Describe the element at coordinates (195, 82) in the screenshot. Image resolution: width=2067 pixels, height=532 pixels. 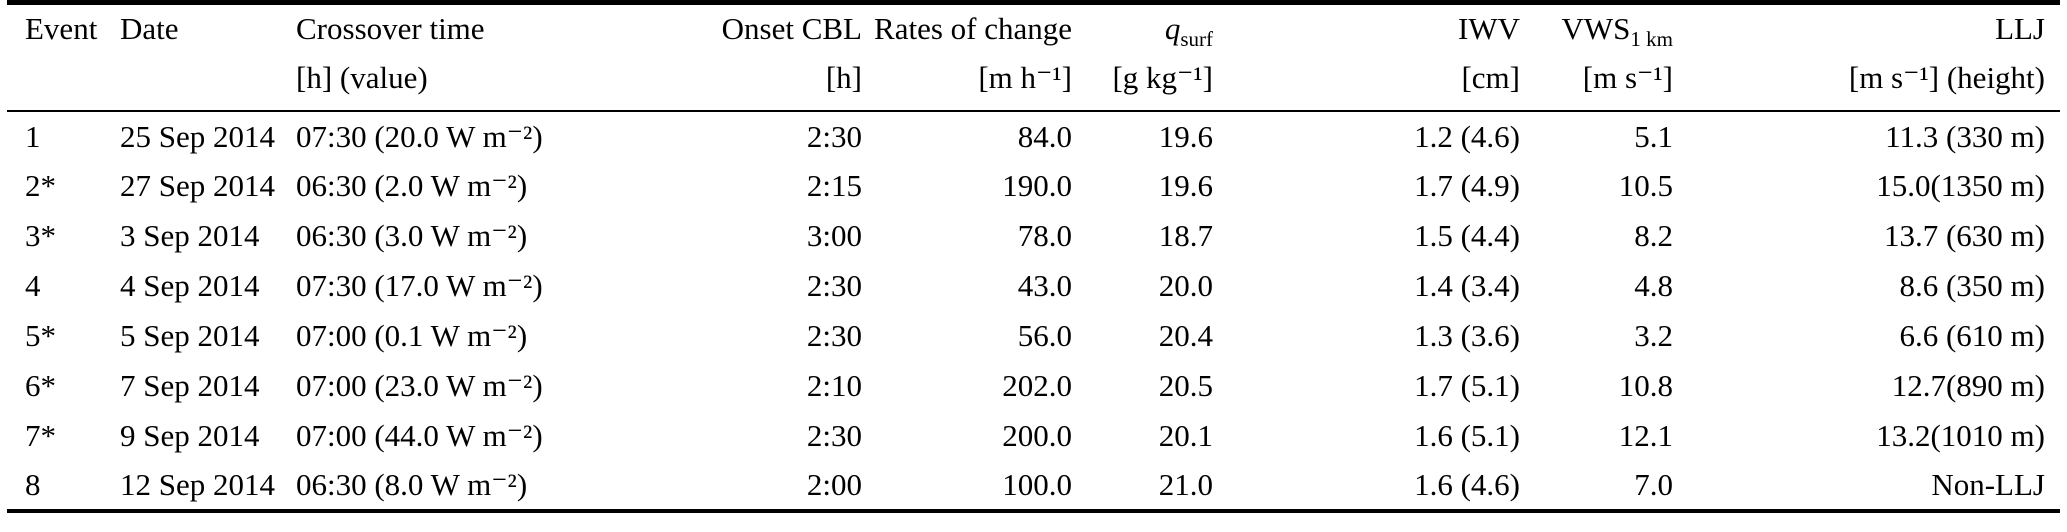
I see `column-unit-date` at that location.